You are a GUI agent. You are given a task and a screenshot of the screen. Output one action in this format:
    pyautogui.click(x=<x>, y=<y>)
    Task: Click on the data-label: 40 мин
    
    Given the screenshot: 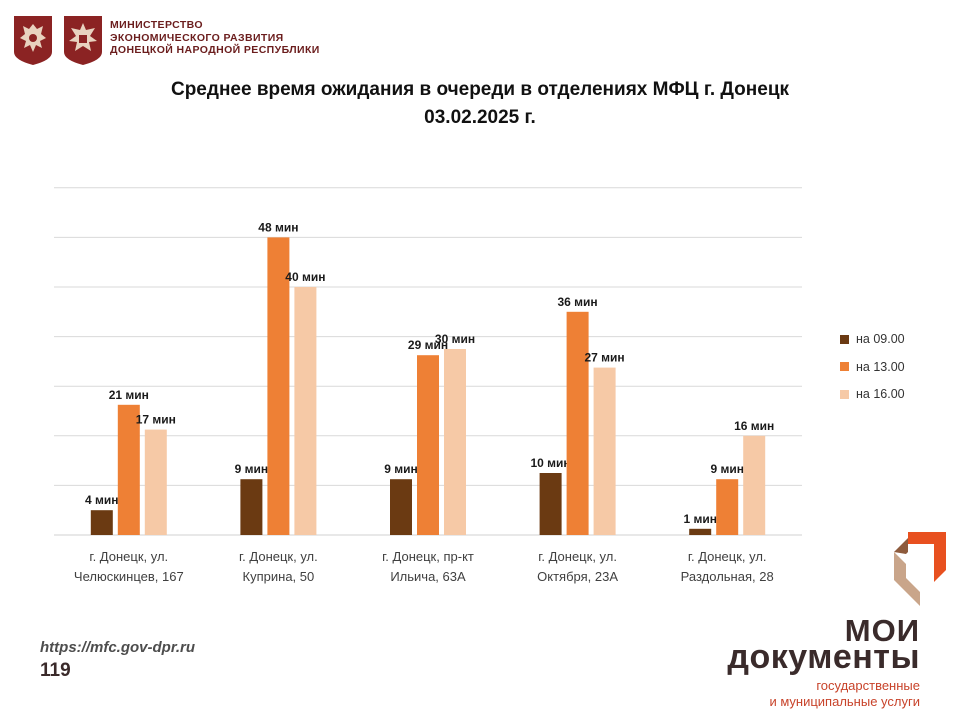 What is the action you would take?
    pyautogui.click(x=305, y=277)
    